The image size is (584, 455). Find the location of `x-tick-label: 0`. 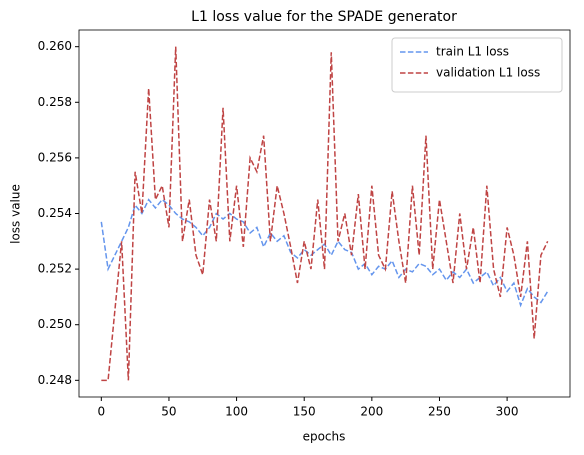

x-tick-label: 0 is located at coordinates (101, 412).